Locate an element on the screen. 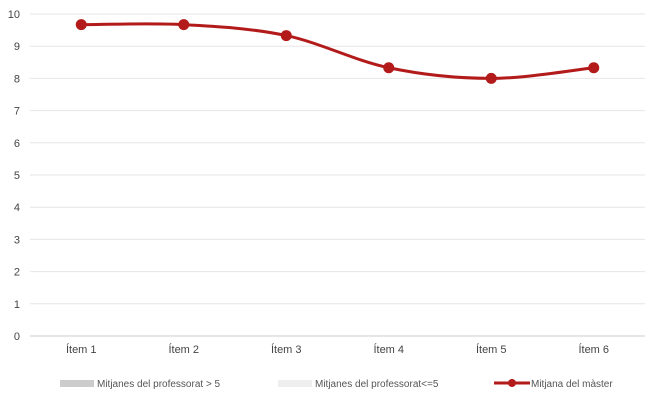  y-tick-label: 9 is located at coordinates (17, 47).